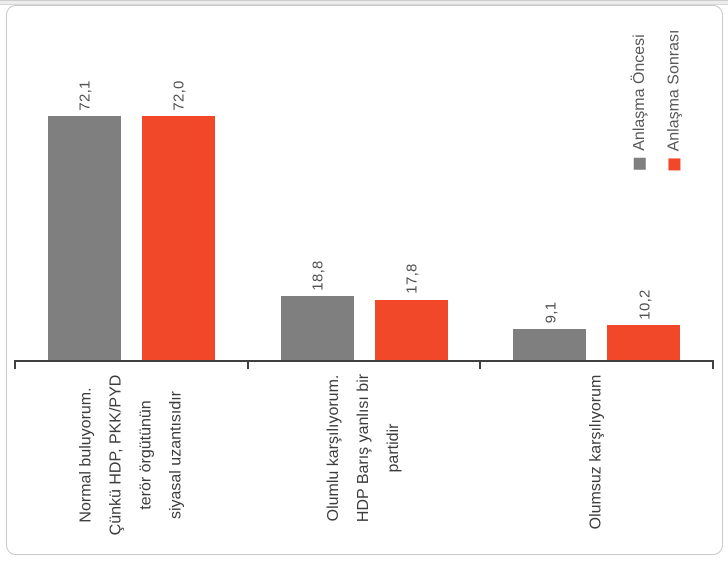  Describe the element at coordinates (318, 275) in the screenshot. I see `bar-value-label: 18,8` at that location.